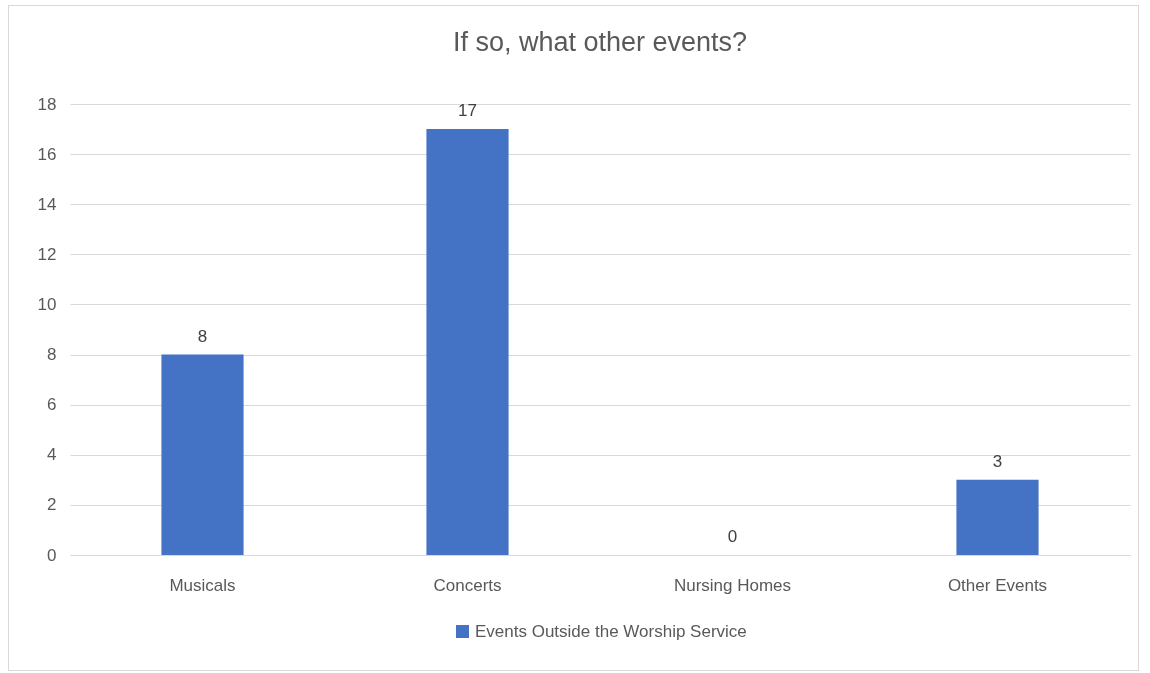  What do you see at coordinates (997, 585) in the screenshot?
I see `x-tick-label: Other Events` at bounding box center [997, 585].